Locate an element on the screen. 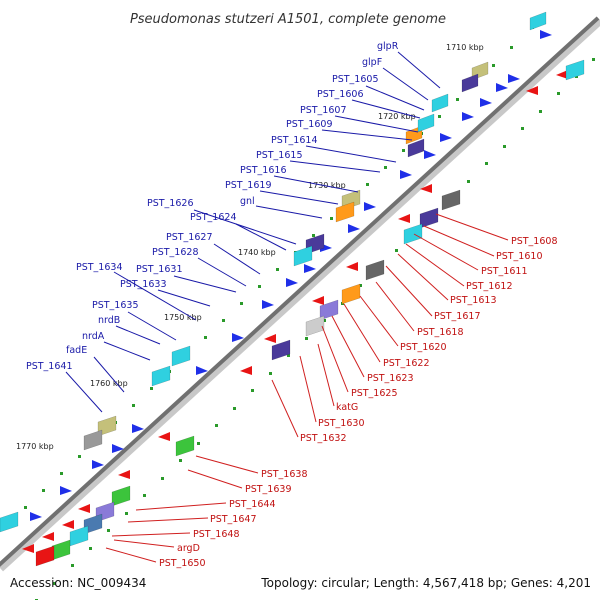  tick-label-1710: 1710 kbp is located at coordinates (465, 47).